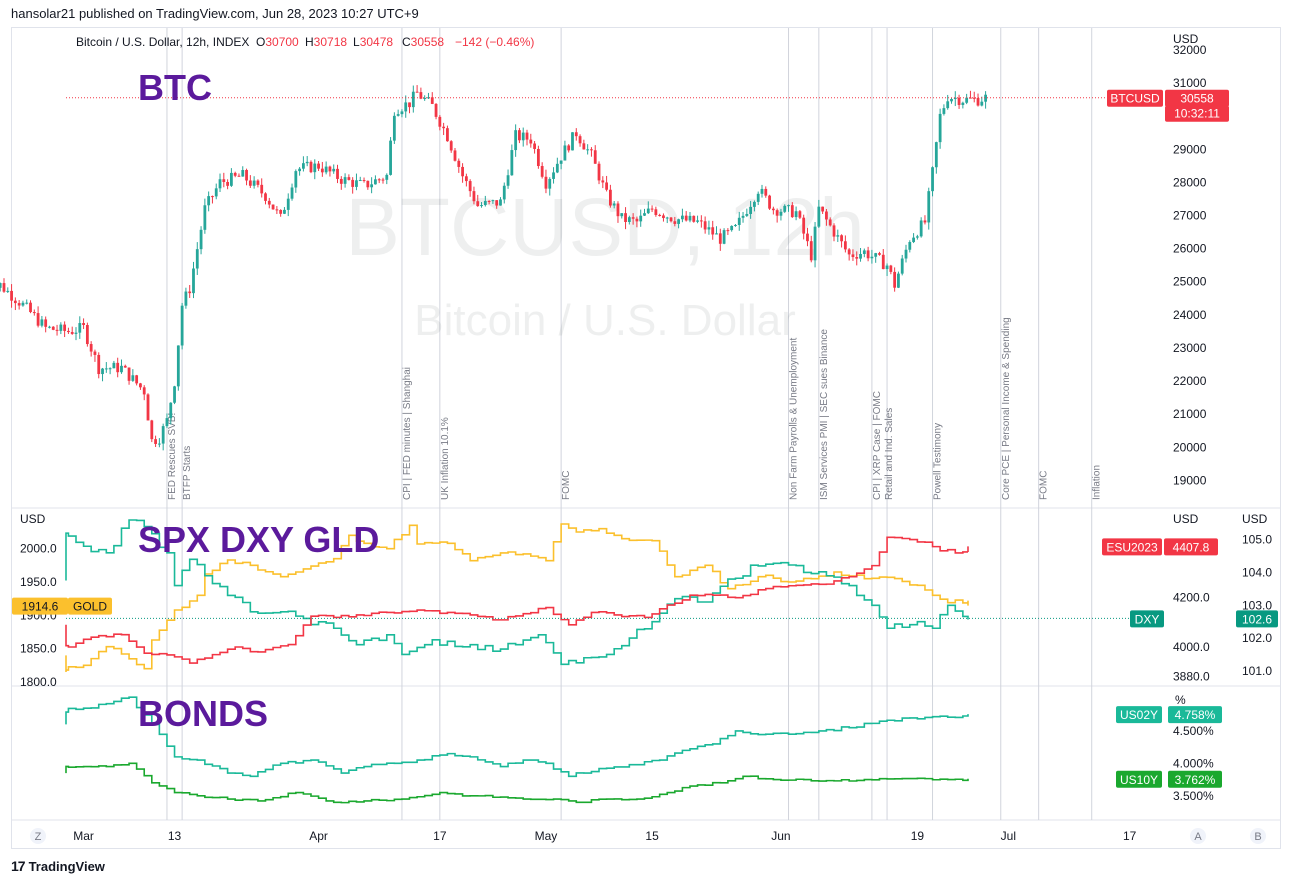 The height and width of the screenshot is (883, 1292). I want to click on us02y-series-line, so click(517, 737).